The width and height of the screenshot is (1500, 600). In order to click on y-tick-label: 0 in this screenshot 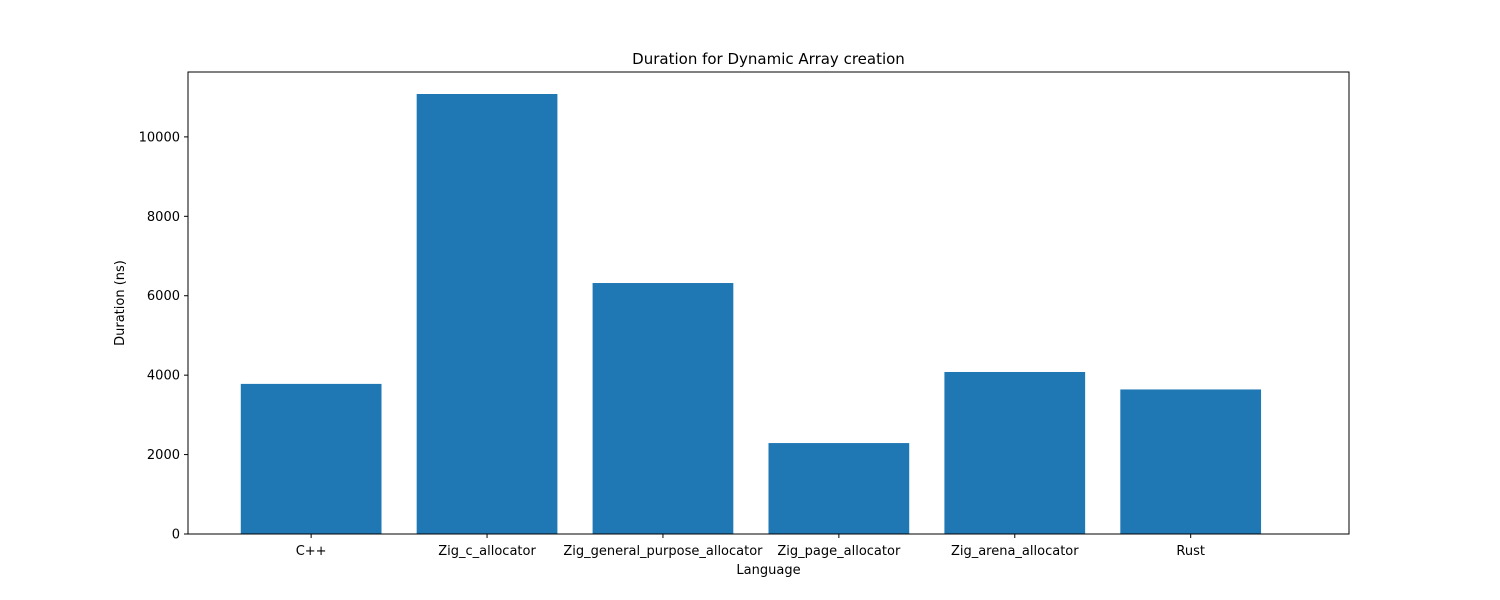, I will do `click(176, 535)`.